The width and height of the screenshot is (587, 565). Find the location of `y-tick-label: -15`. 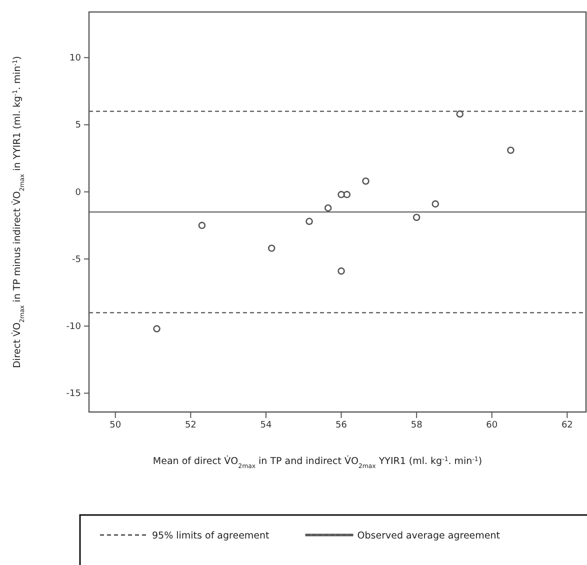

y-tick-label: -15 is located at coordinates (73, 394).